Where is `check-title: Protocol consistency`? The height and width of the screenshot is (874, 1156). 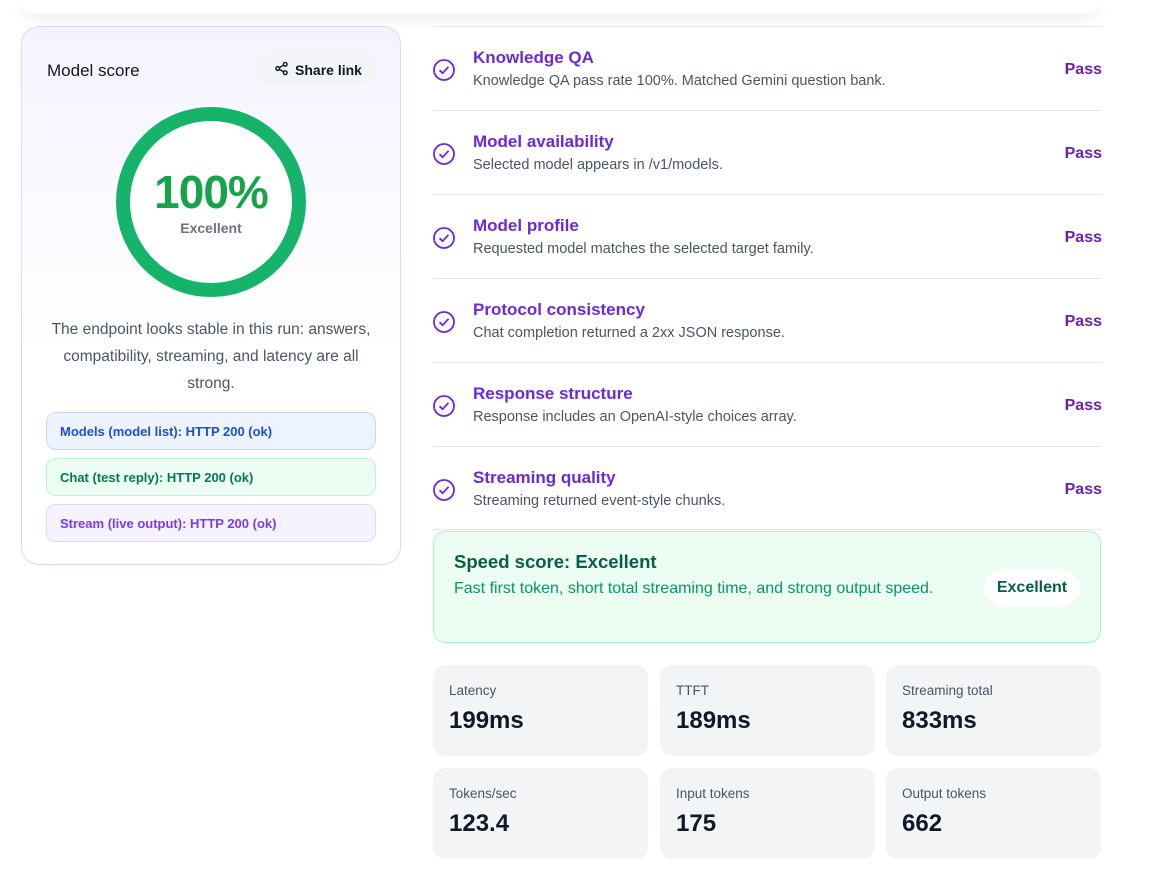 check-title: Protocol consistency is located at coordinates (559, 309).